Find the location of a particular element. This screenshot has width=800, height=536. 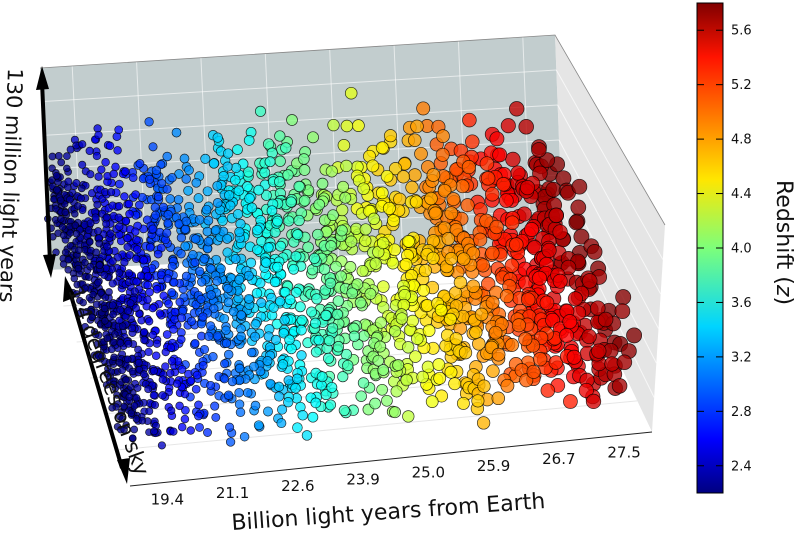

colorbar-tick-label: 2.4 is located at coordinates (741, 466).